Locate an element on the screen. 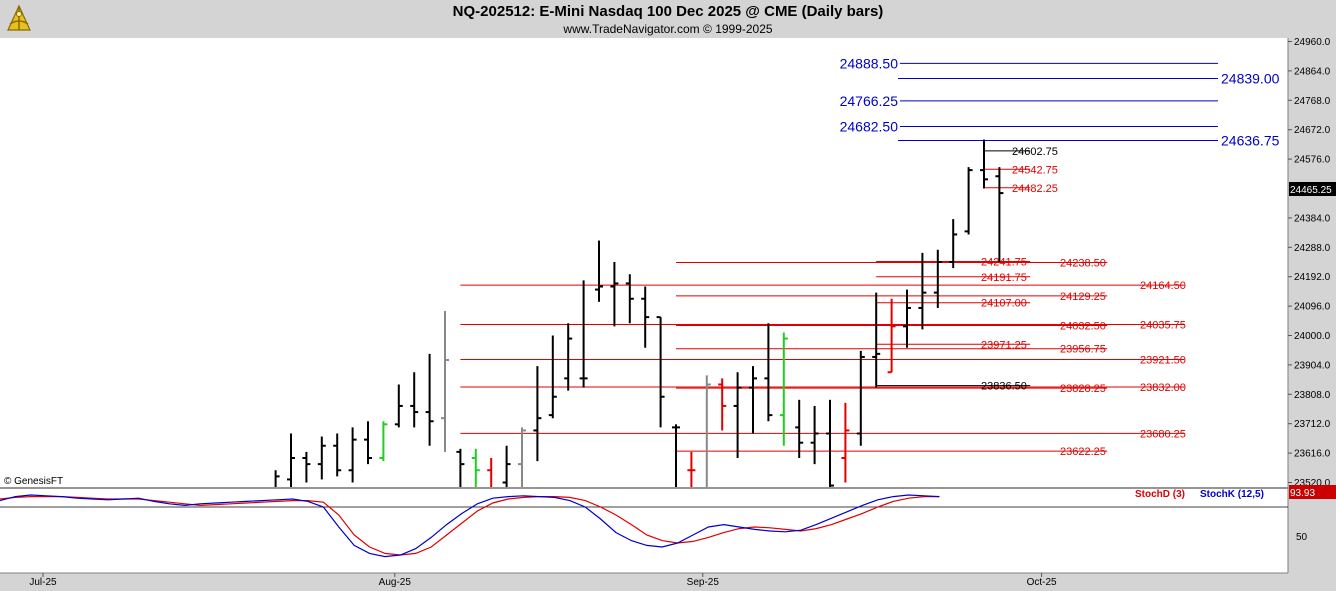 The width and height of the screenshot is (1336, 591). stochd-legend: StochD (3) is located at coordinates (1160, 494).